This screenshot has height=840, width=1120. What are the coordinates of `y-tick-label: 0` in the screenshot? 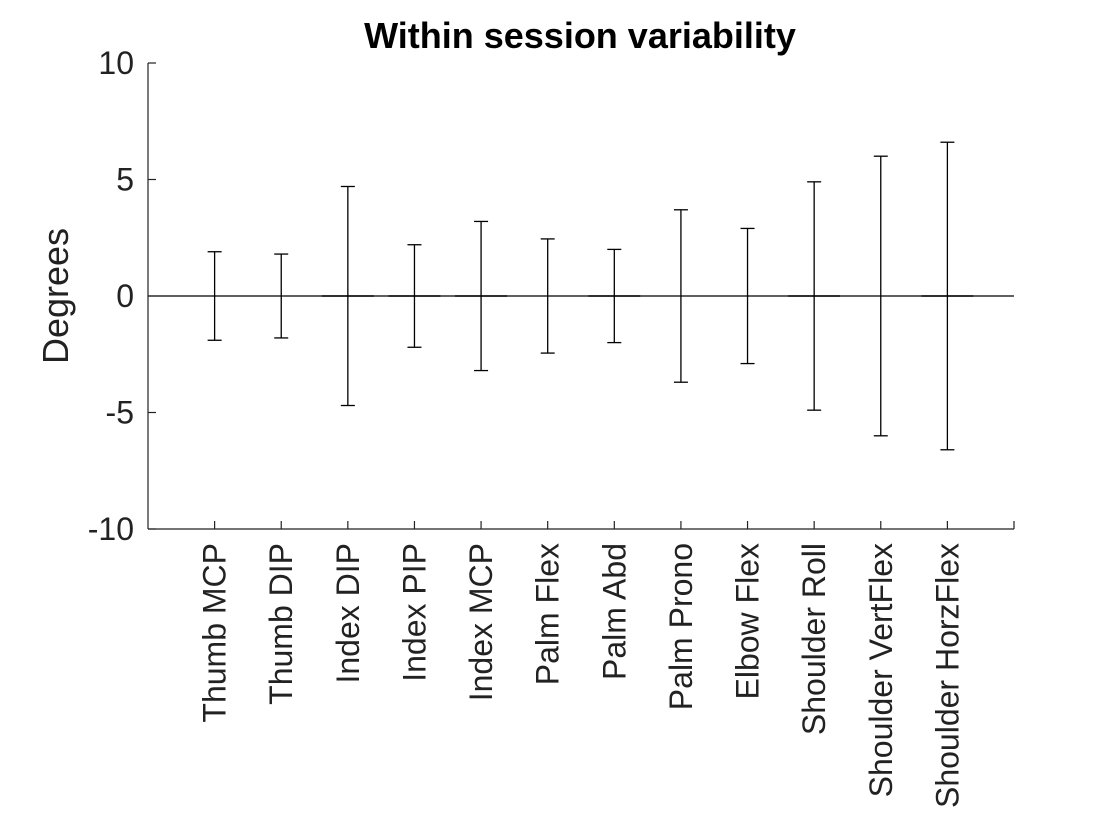 It's located at (125, 296).